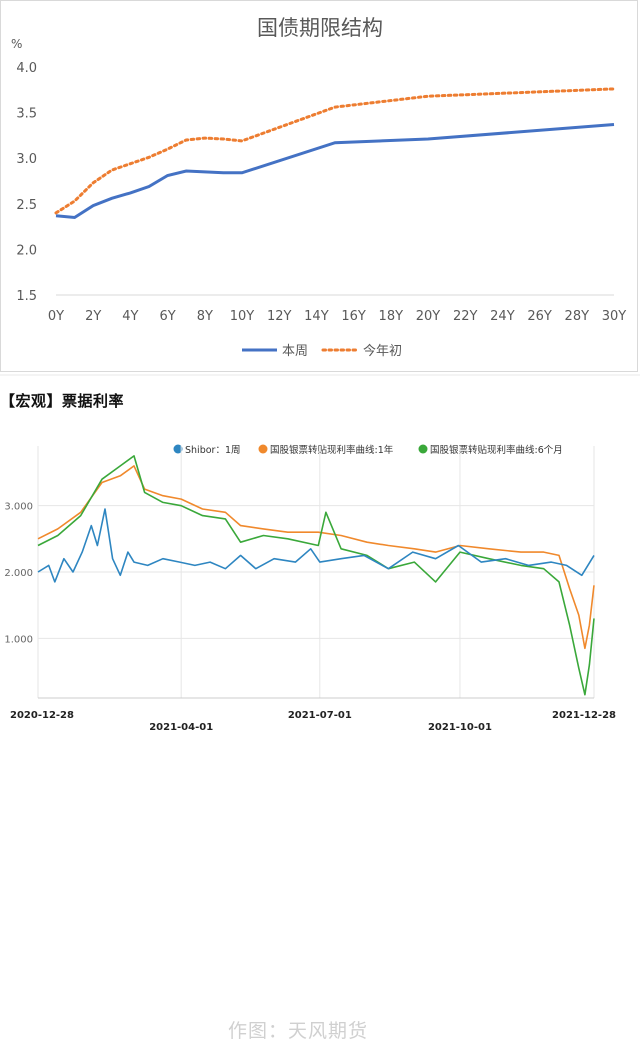  I want to click on x-tick-label: 16Y, so click(353, 316).